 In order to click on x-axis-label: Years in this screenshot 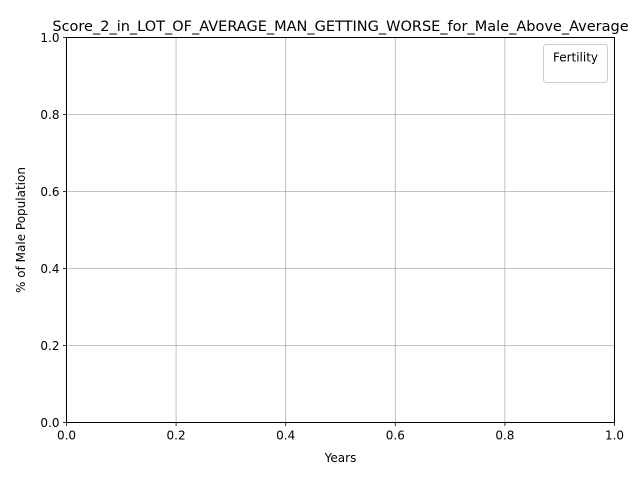, I will do `click(340, 458)`.